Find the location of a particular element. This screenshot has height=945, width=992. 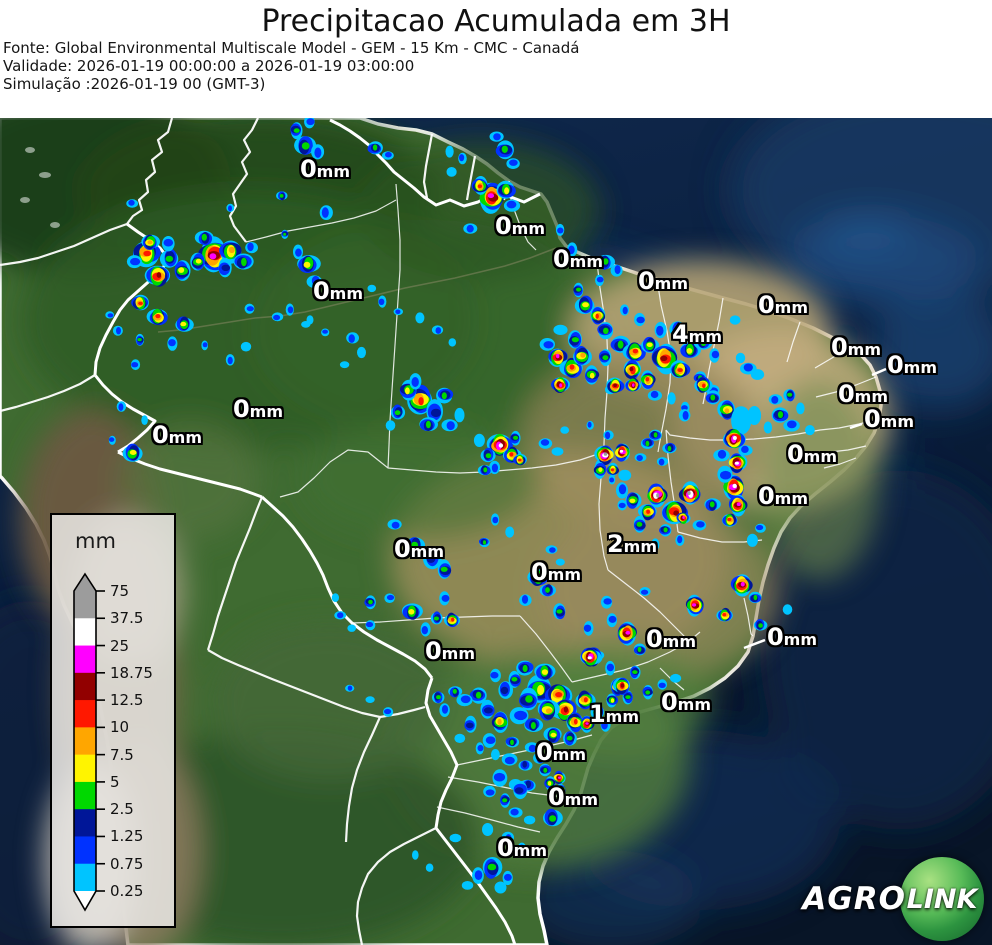

legend-tick-label: 10 is located at coordinates (120, 727).